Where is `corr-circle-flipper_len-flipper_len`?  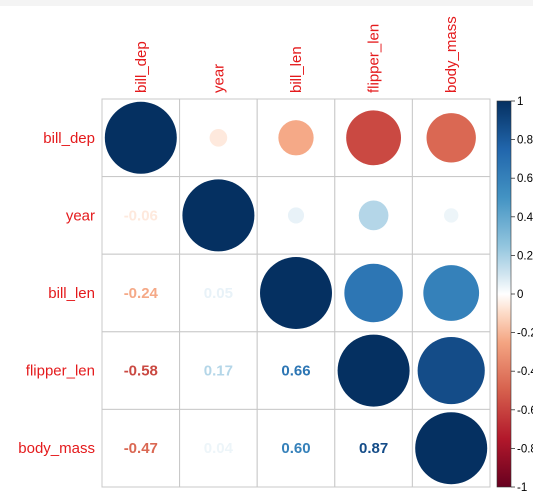
corr-circle-flipper_len-flipper_len is located at coordinates (373, 370).